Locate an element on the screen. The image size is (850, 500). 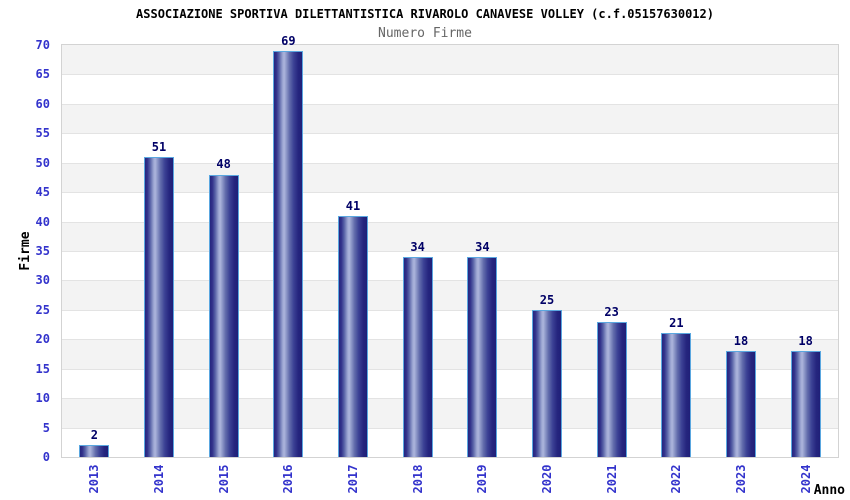
x-tick-label: 2021 is located at coordinates (611, 479).